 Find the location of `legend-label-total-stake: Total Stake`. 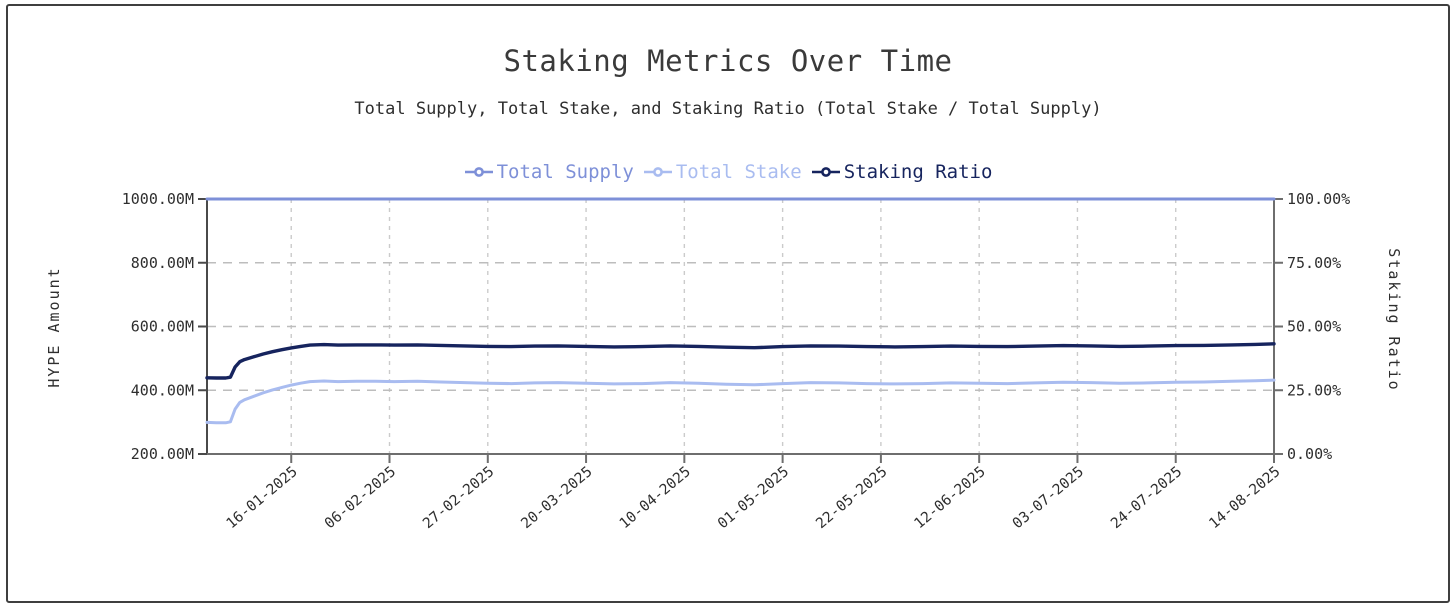

legend-label-total-stake: Total Stake is located at coordinates (738, 172).